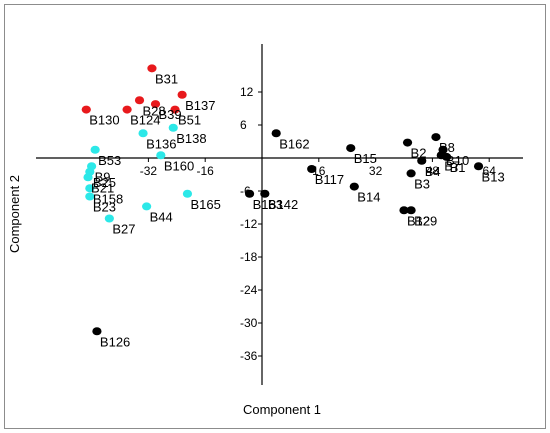 This screenshot has width=550, height=433. Describe the element at coordinates (329, 179) in the screenshot. I see `point-label-b117: B117` at that location.